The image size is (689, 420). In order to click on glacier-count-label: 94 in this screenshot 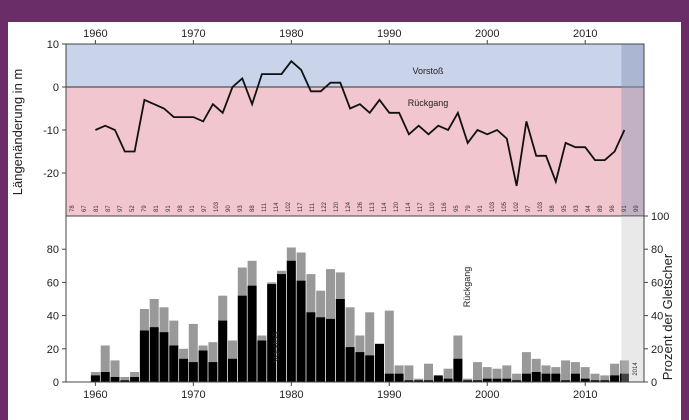, I will do `click(589, 208)`.